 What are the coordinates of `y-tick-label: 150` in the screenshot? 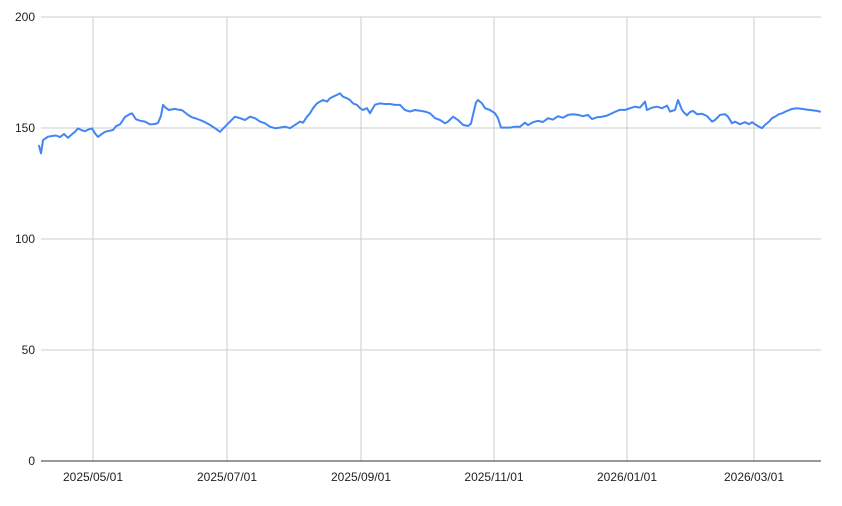 It's located at (25, 128).